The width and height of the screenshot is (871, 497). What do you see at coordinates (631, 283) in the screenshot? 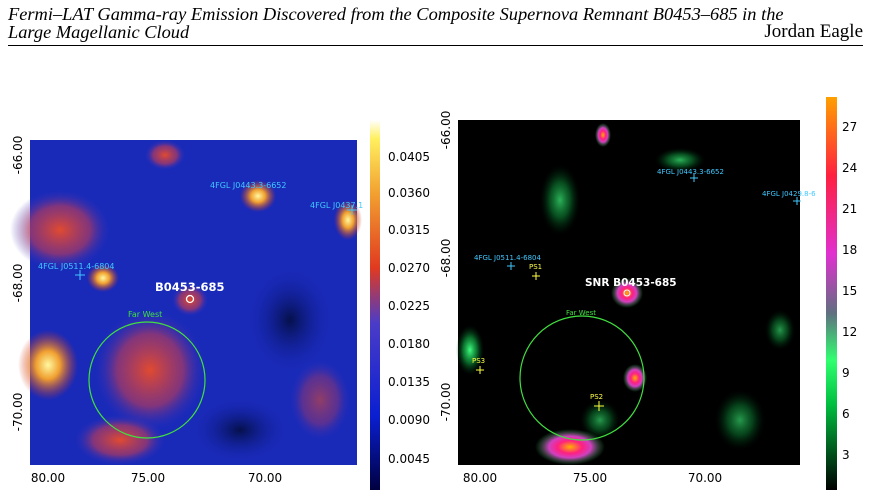
I see `map-annotation: SNR B0453-685` at bounding box center [631, 283].